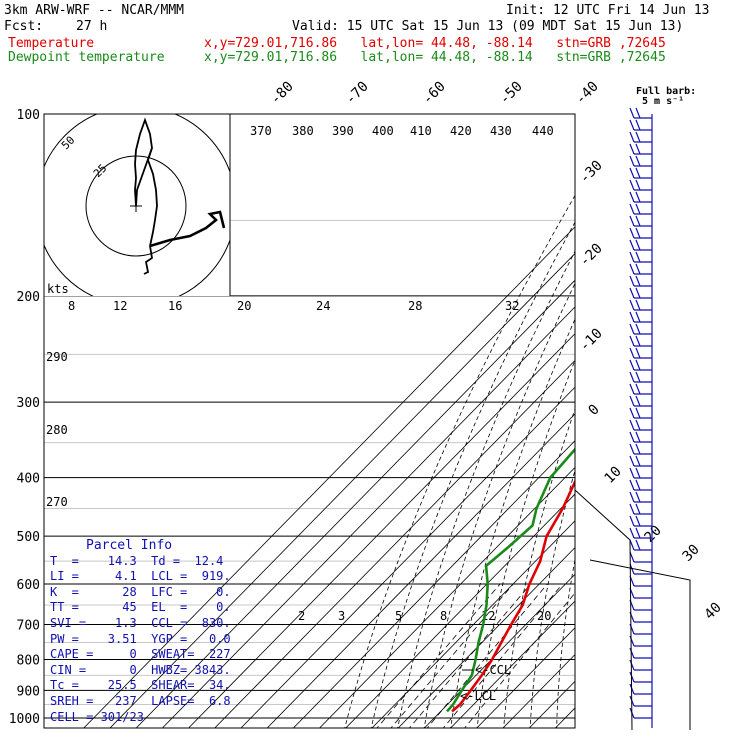 The image size is (740, 740). What do you see at coordinates (97, 716) in the screenshot?
I see `parcel-row: CELL = 301/23` at bounding box center [97, 716].